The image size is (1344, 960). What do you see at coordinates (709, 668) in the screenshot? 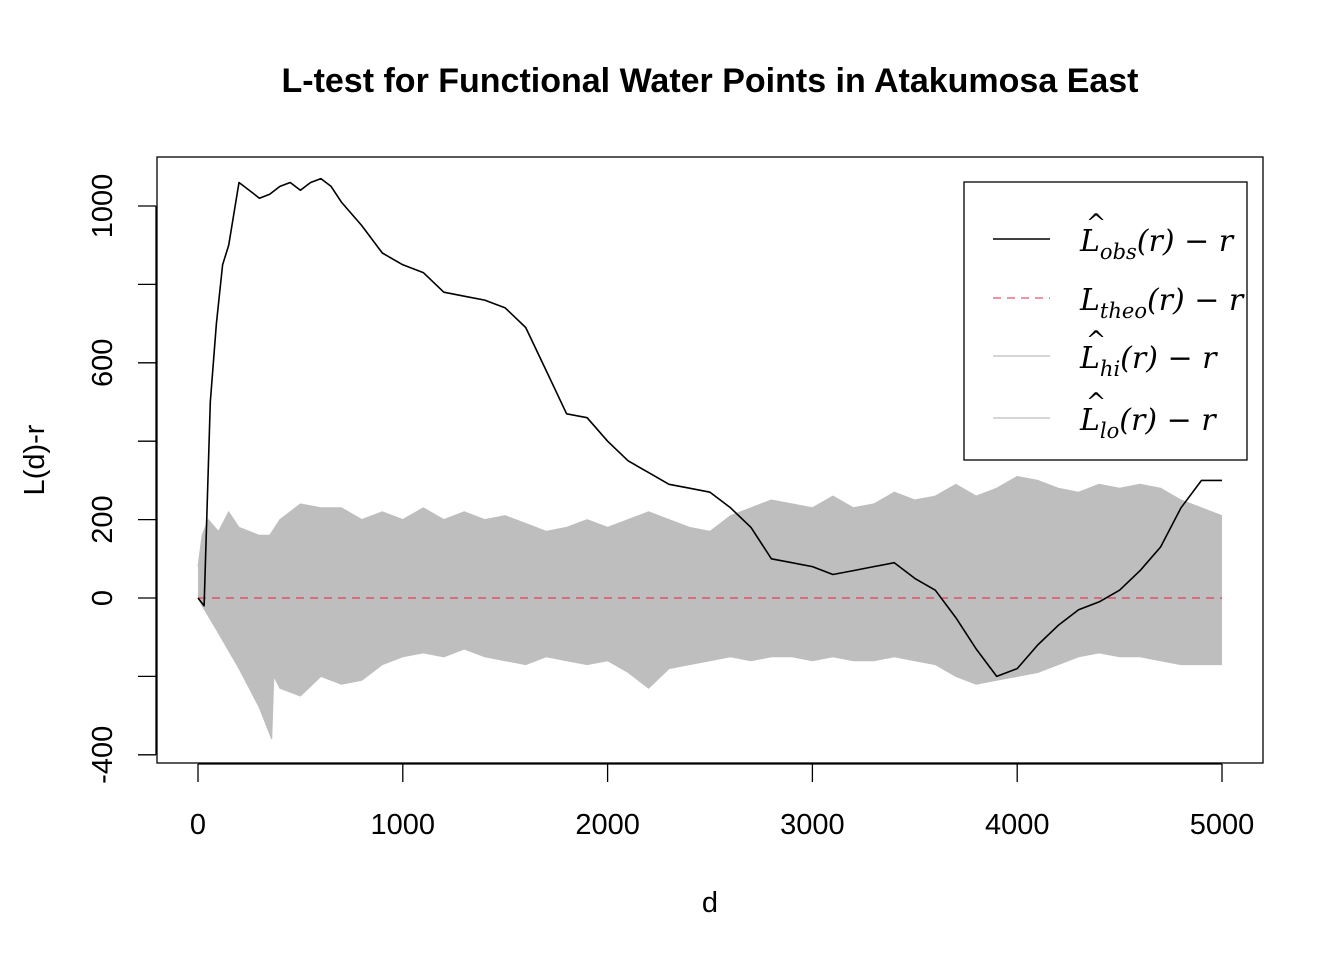
I see `series-lo-line` at bounding box center [709, 668].